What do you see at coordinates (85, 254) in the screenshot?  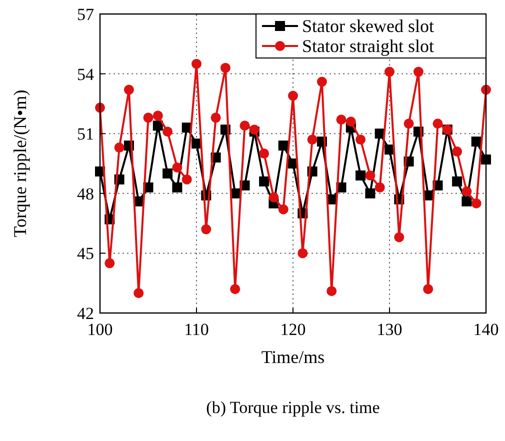 I see `y-tick-label: 45` at bounding box center [85, 254].